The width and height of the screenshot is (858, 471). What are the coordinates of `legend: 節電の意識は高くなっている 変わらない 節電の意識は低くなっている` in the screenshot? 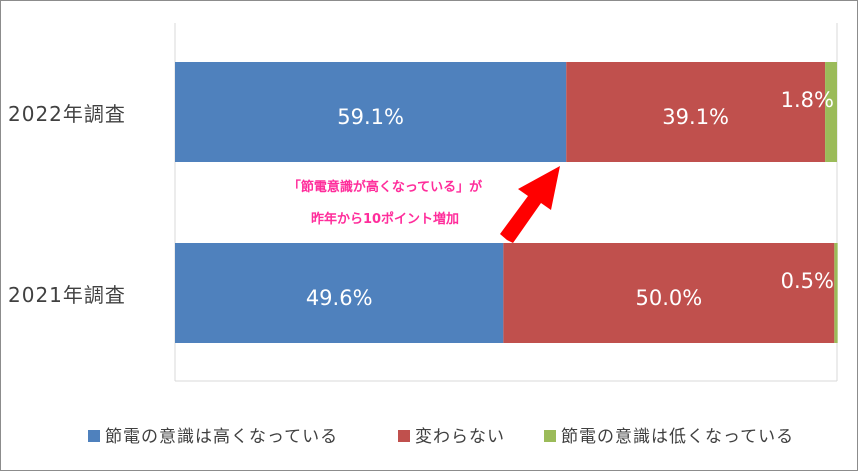 It's located at (441, 437).